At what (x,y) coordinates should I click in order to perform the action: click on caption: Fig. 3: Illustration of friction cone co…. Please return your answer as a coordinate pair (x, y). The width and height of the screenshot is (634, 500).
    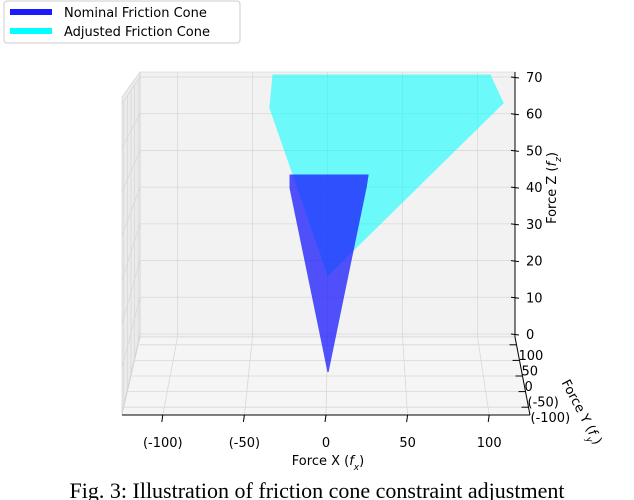
    Looking at the image, I should click on (317, 489).